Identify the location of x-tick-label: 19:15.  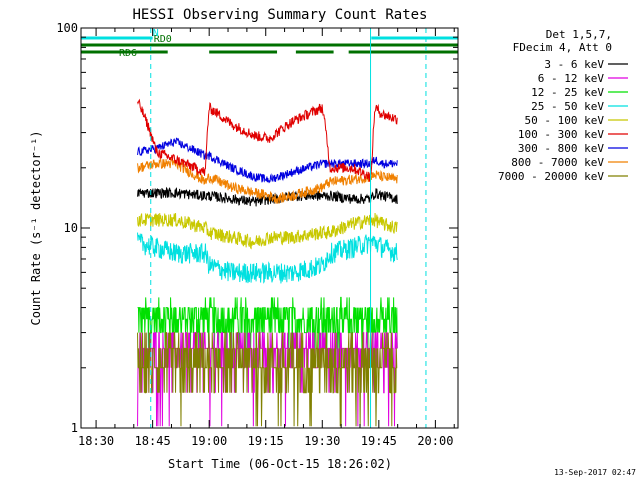
(266, 441).